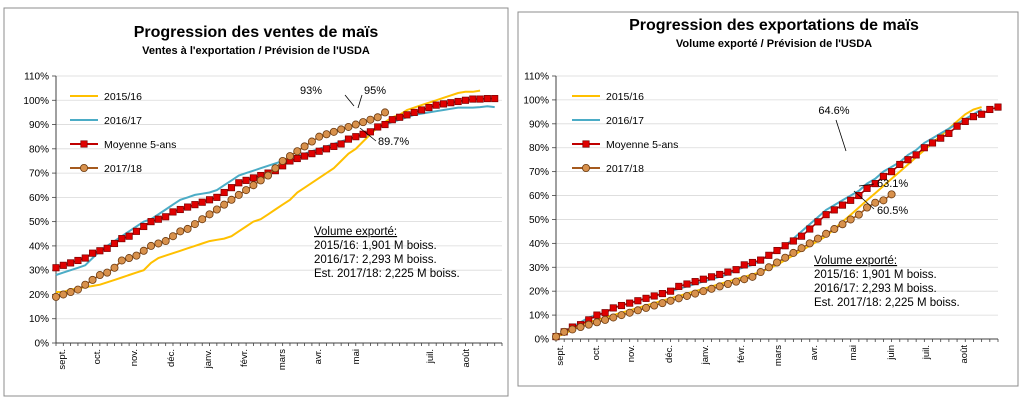 The width and height of the screenshot is (1024, 403). Describe the element at coordinates (39, 125) in the screenshot. I see `y-tick-label: 90%` at that location.